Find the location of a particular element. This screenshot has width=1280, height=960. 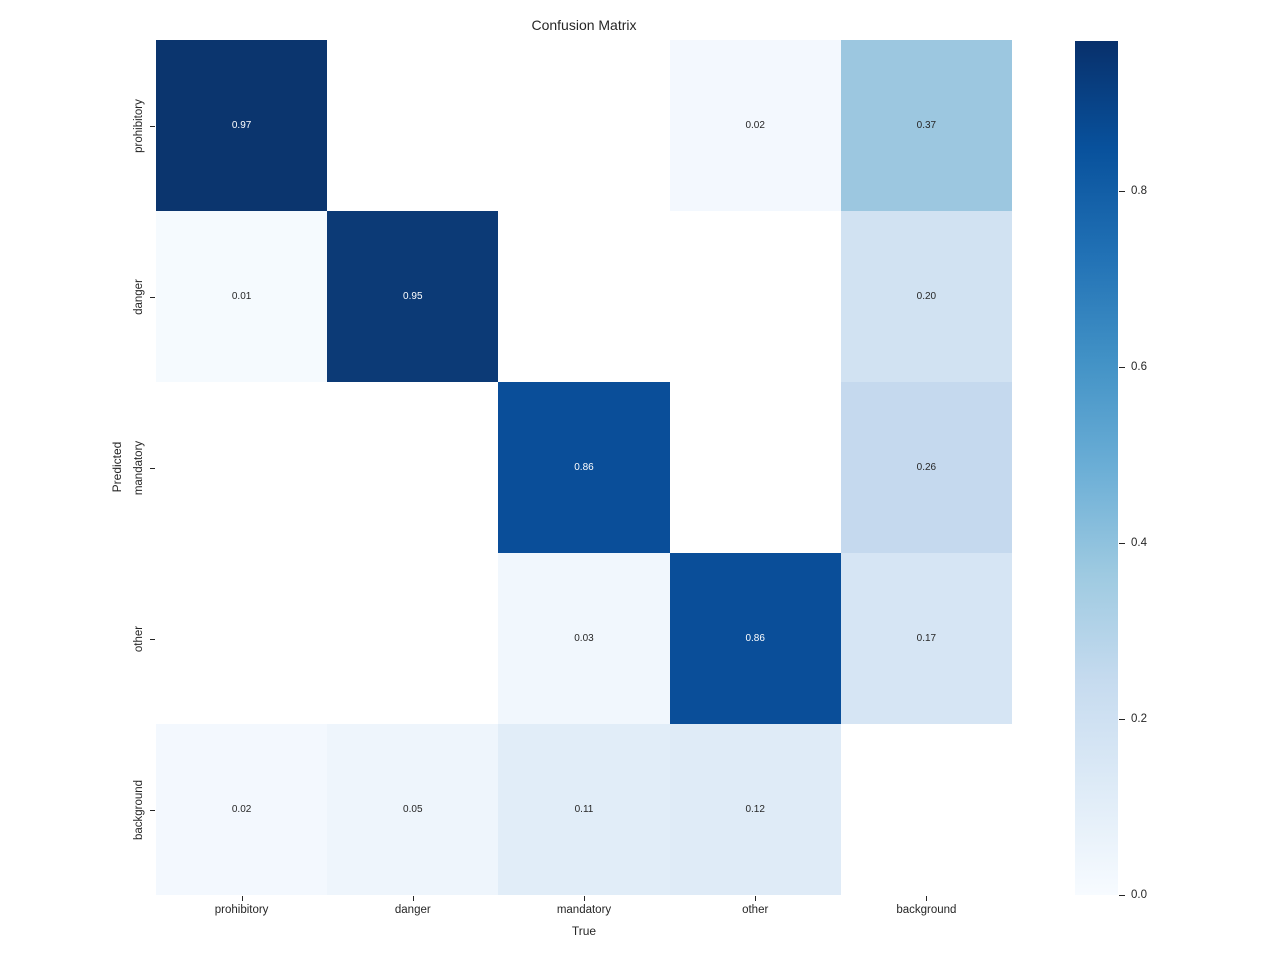

y-tick-label: prohibitory is located at coordinates (139, 125).